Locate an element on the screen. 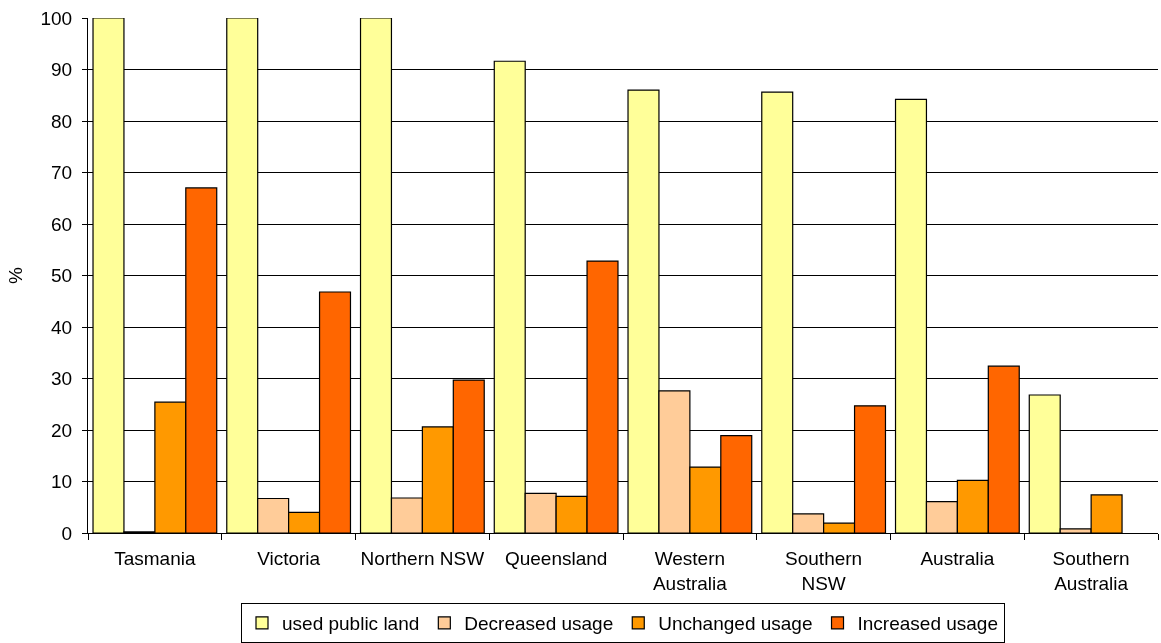  y-tick-label: 50 is located at coordinates (62, 276).